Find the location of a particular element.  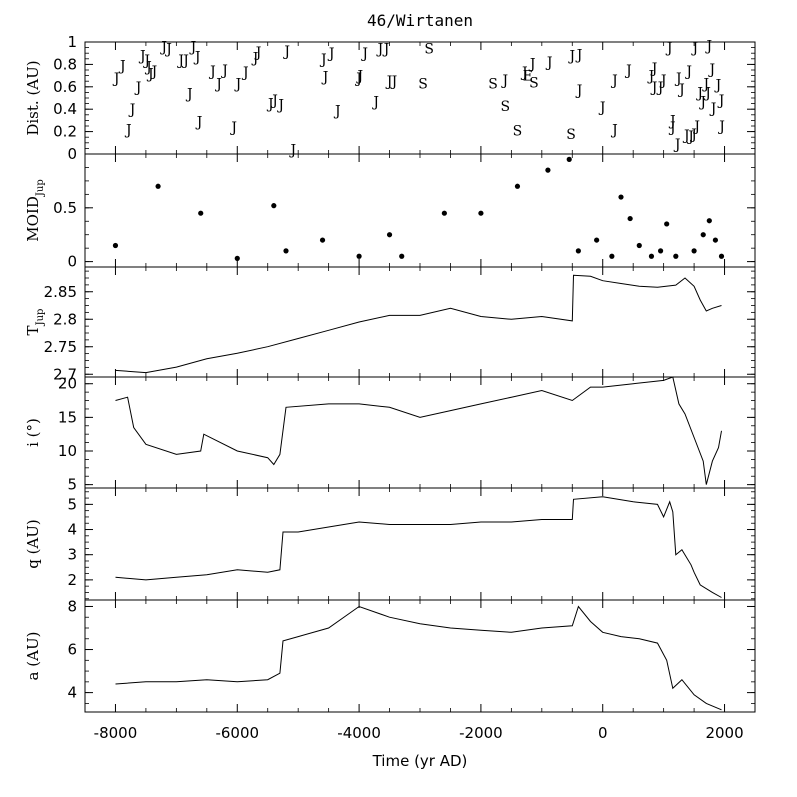

series-line-tjup is located at coordinates (418, 324).